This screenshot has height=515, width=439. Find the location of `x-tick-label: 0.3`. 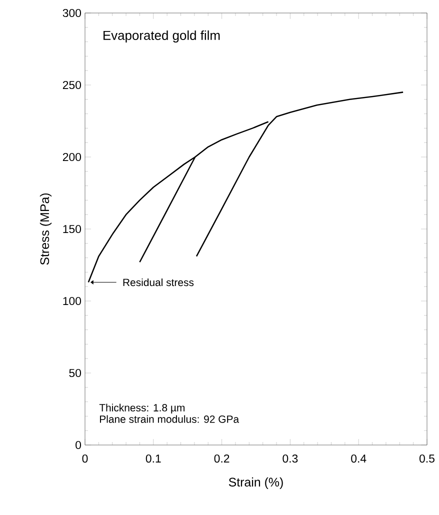

x-tick-label: 0.3 is located at coordinates (290, 458).